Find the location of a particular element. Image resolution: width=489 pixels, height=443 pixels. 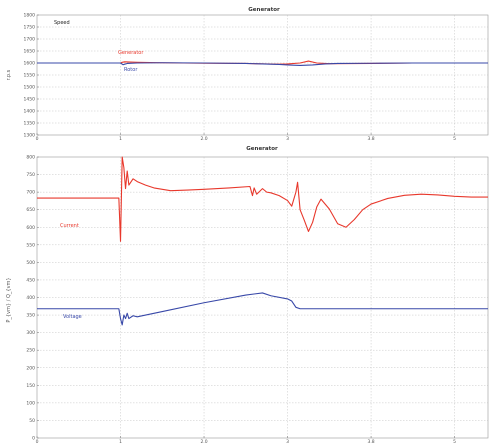

power-y-tick-label: 350 is located at coordinates (30, 316).